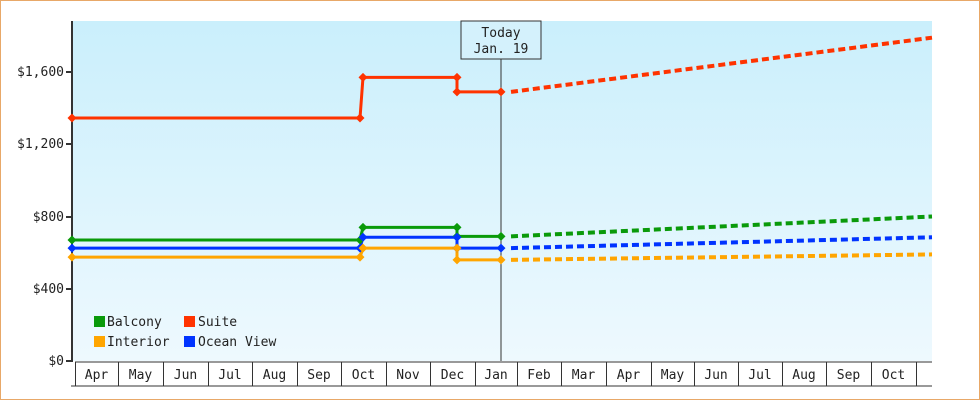 The image size is (980, 405). I want to click on series-line-ocean-view, so click(286, 242).